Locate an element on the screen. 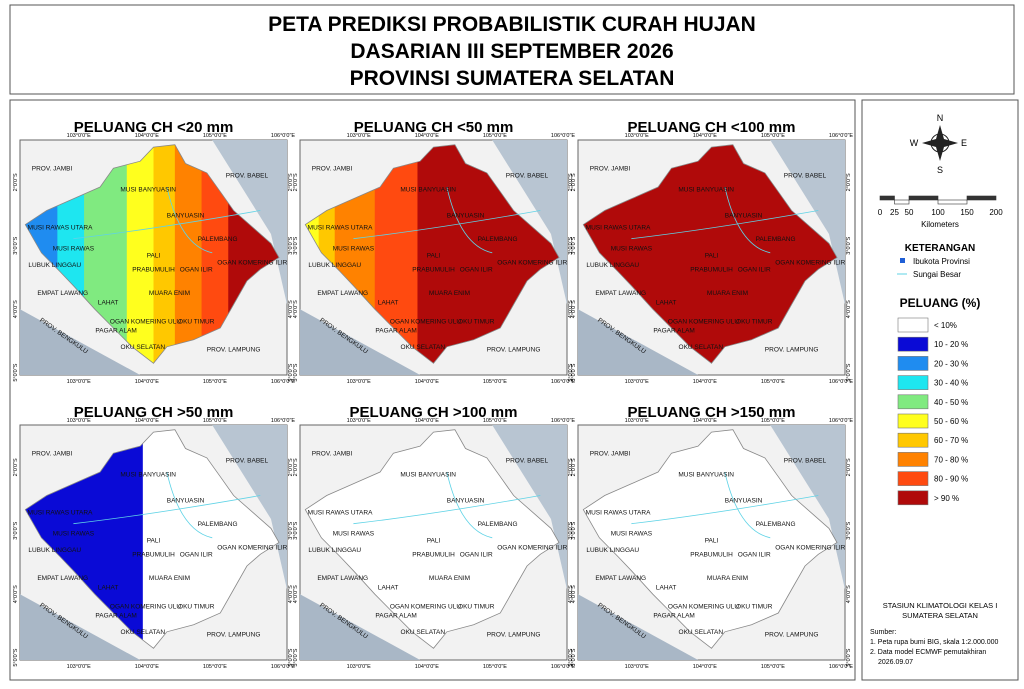  station-name: SUMATERA SELATAN is located at coordinates (940, 615).